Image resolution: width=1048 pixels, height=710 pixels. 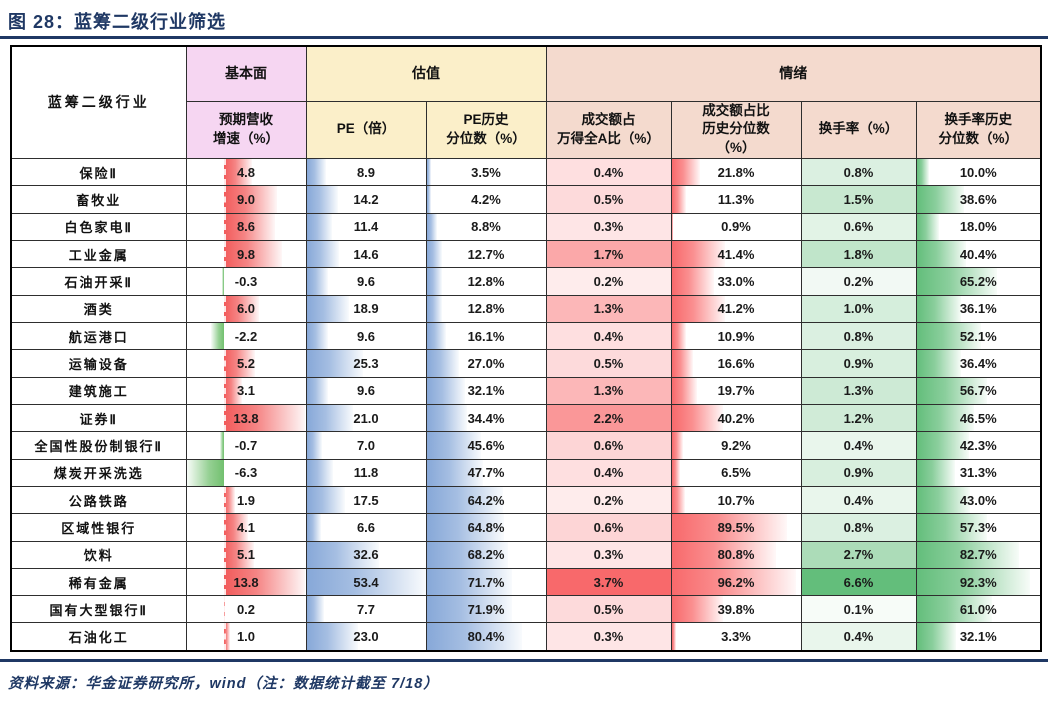 I want to click on cell-rev-growth: -0.3, so click(x=246, y=281).